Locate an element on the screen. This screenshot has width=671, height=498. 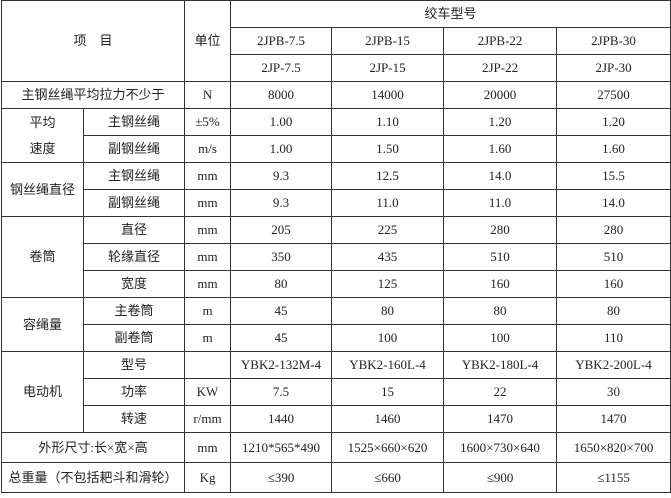
unit-cell: r/mm is located at coordinates (208, 419).